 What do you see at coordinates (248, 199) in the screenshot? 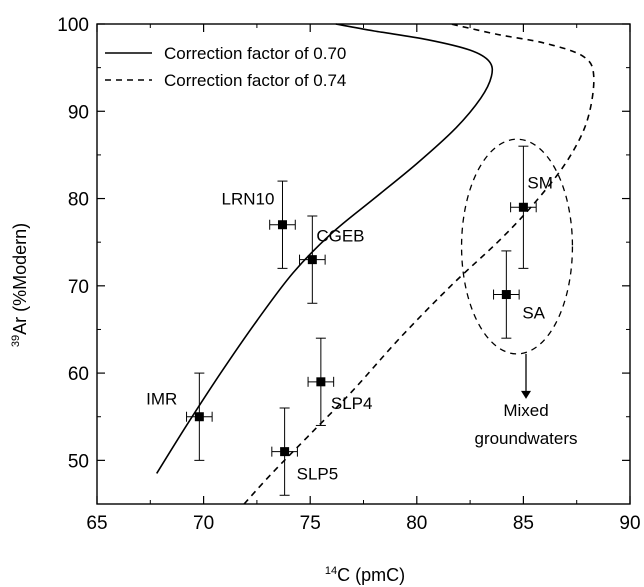
I see `point-label-lrn10: LRN10` at bounding box center [248, 199].